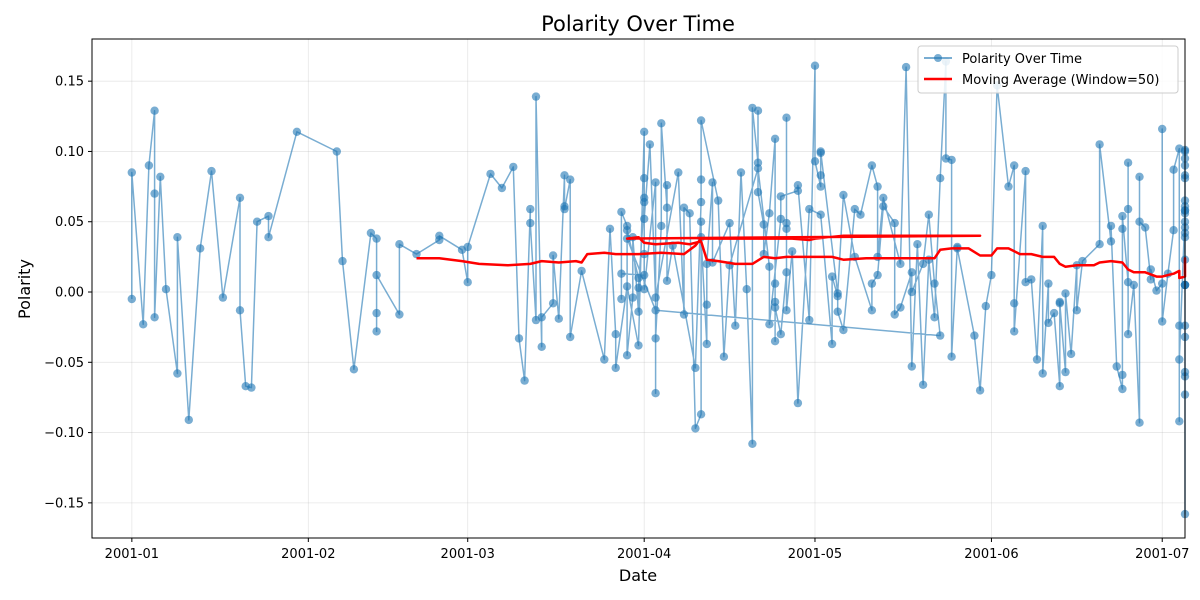 The width and height of the screenshot is (1200, 600). Describe the element at coordinates (69, 82) in the screenshot. I see `y-tick-label: 0.15` at that location.